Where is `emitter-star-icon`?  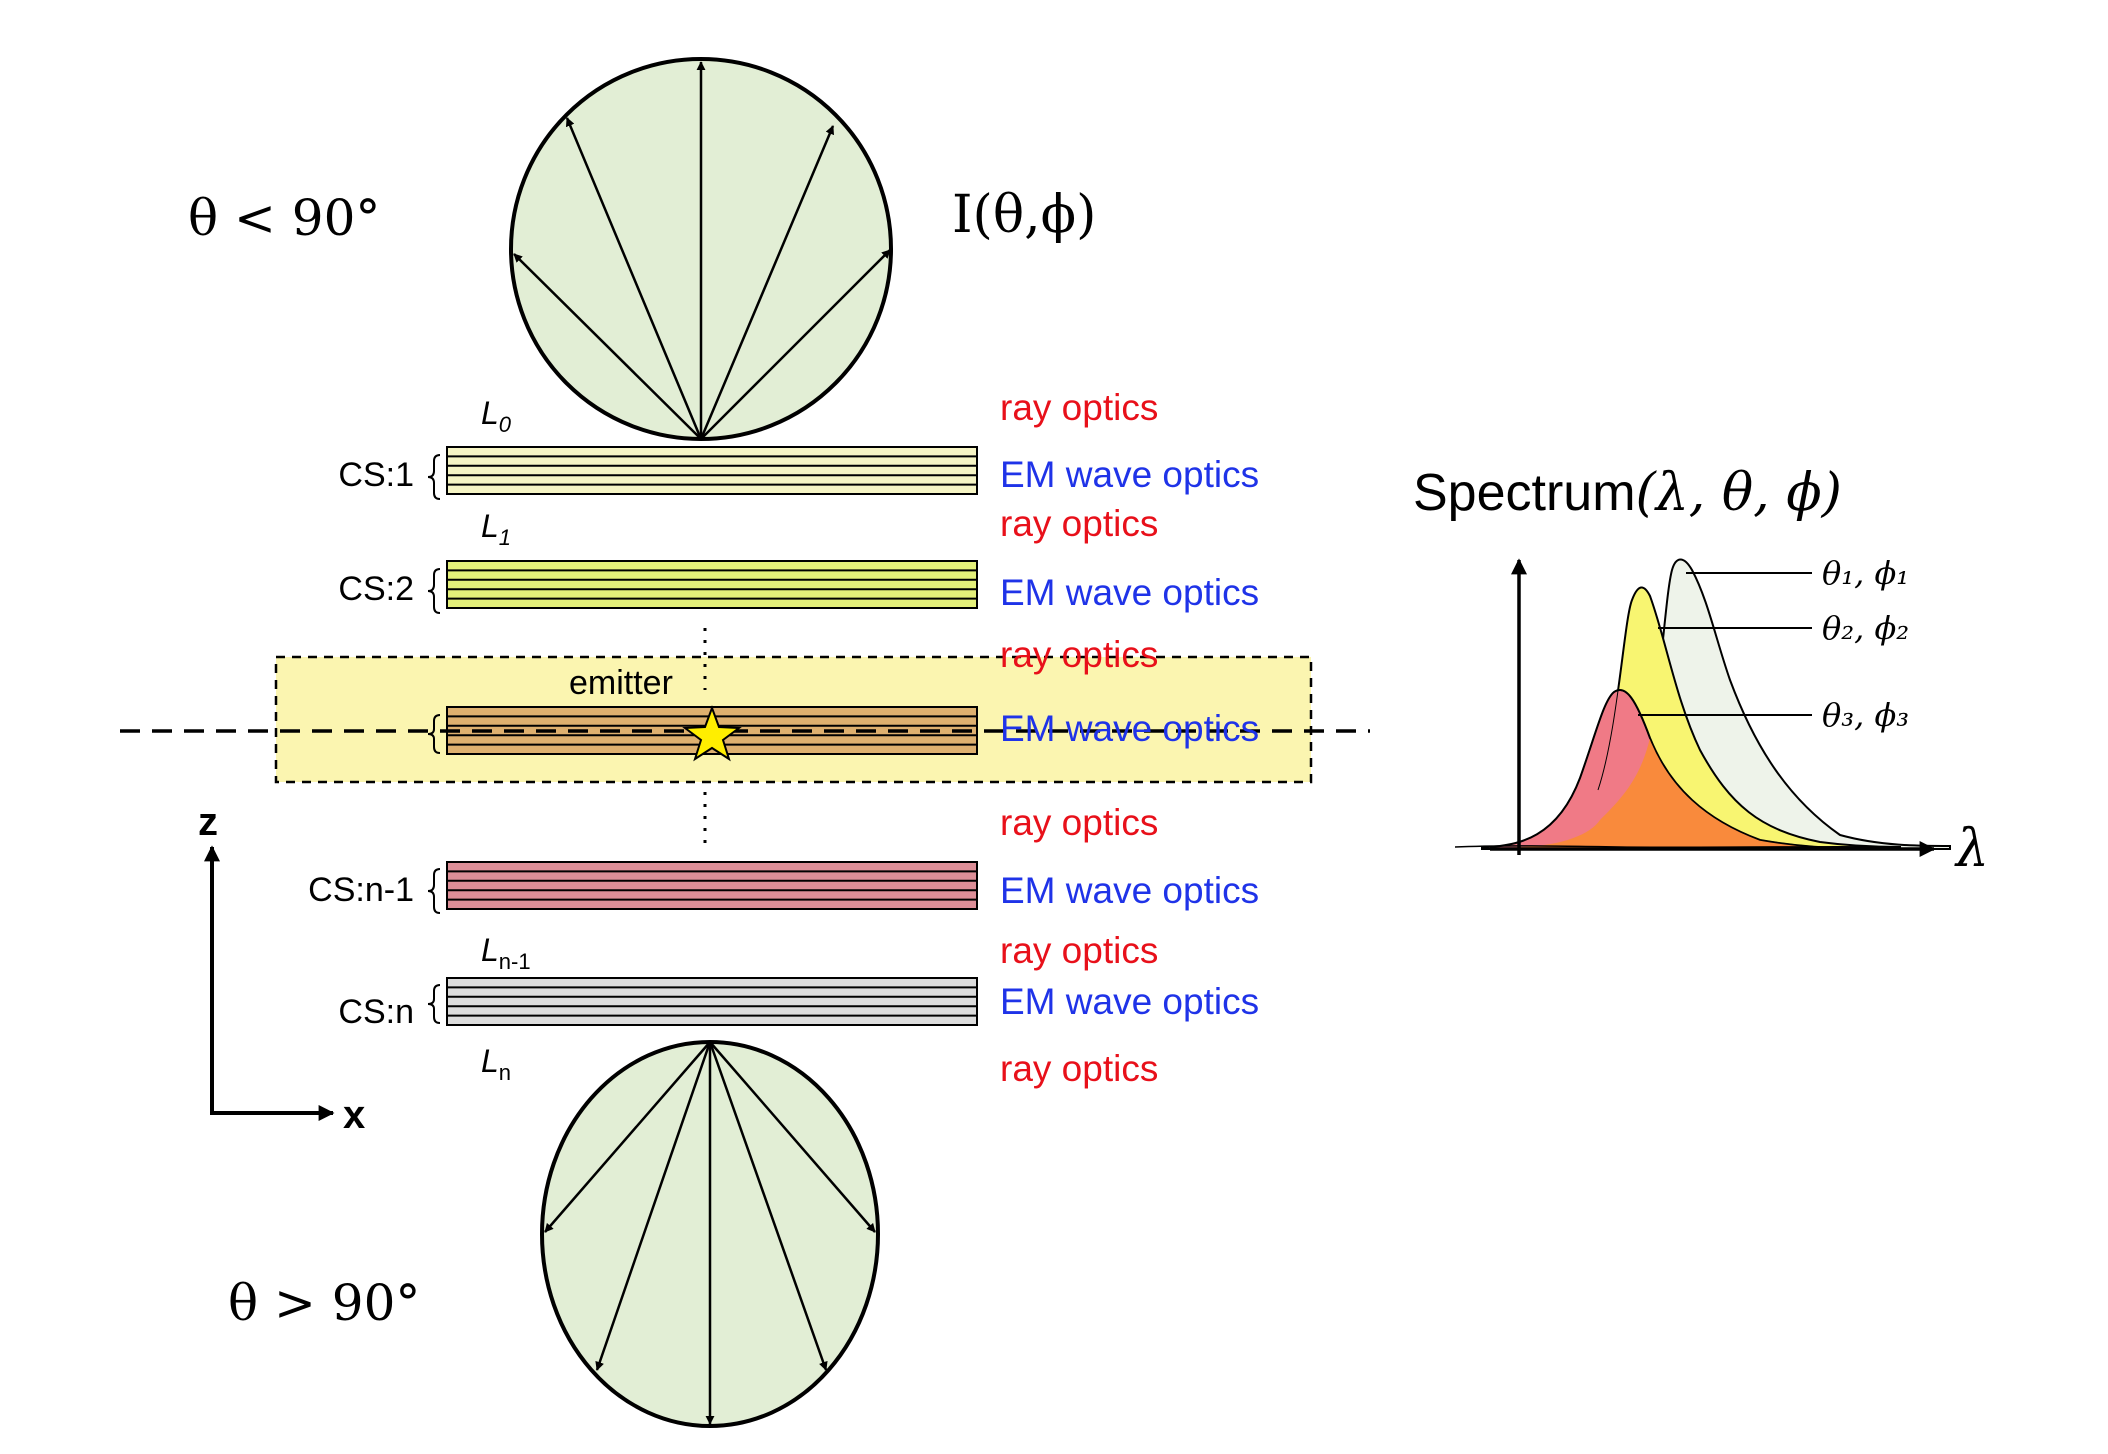 emitter-star-icon is located at coordinates (712, 733).